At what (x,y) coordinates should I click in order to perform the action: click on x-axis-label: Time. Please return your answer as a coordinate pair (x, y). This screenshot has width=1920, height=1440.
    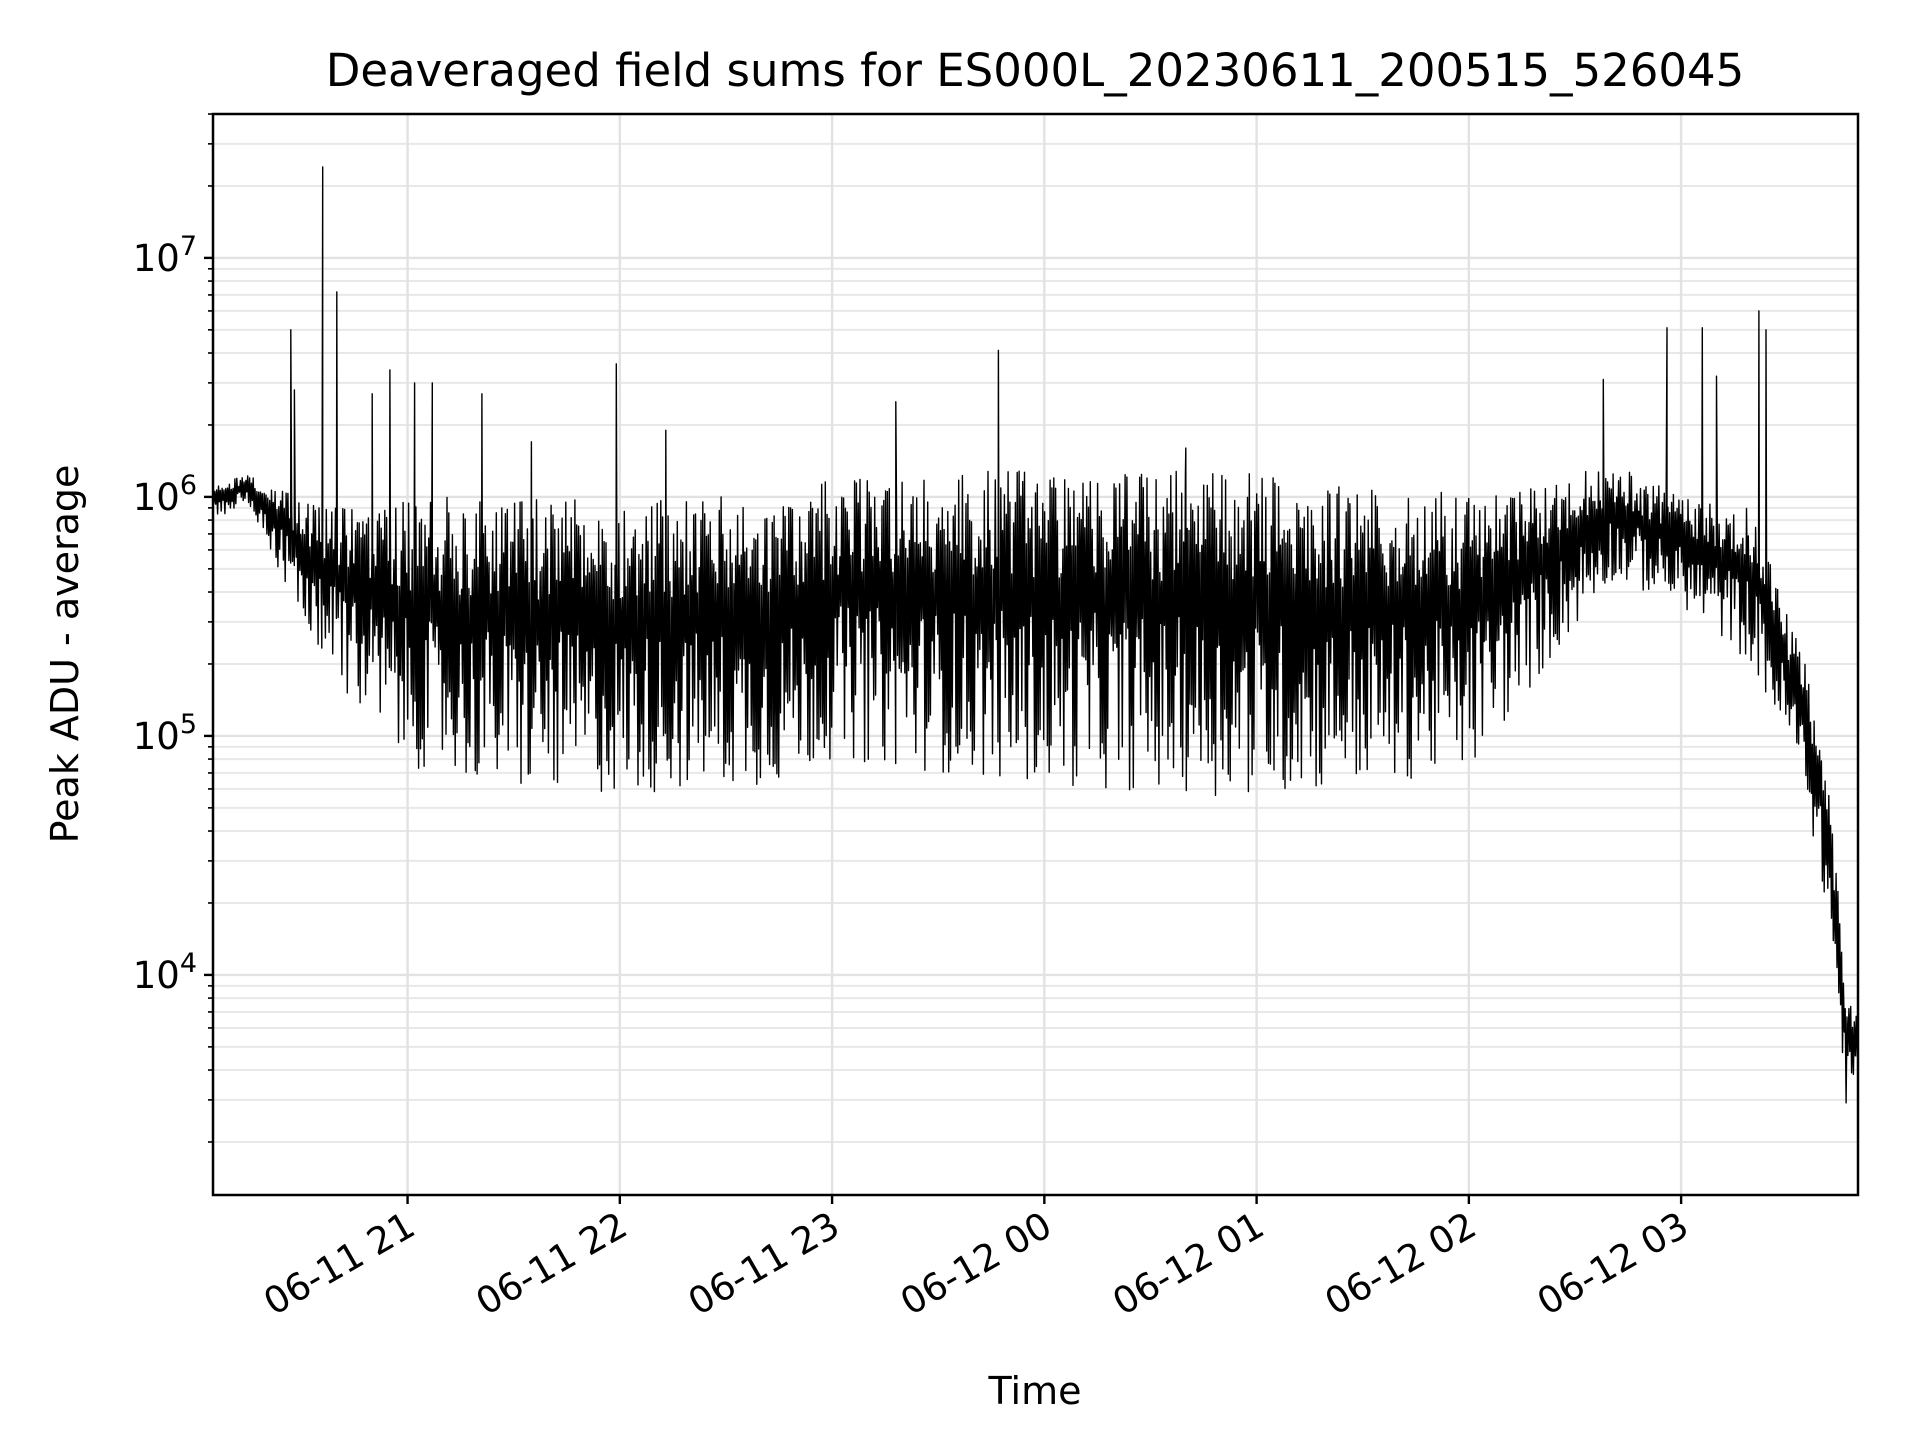
    Looking at the image, I should click on (1035, 1391).